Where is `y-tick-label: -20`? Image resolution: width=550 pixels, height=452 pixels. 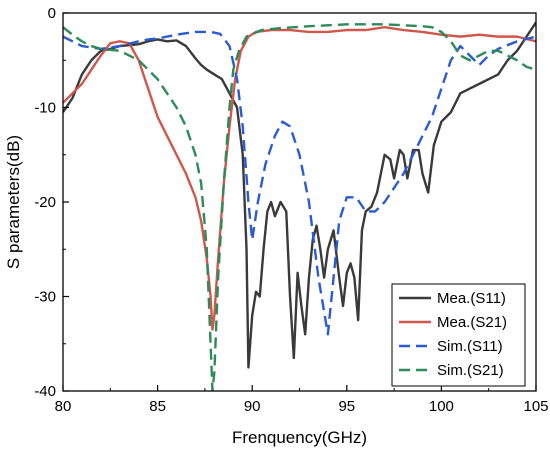
y-tick-label: -20 is located at coordinates (45, 202).